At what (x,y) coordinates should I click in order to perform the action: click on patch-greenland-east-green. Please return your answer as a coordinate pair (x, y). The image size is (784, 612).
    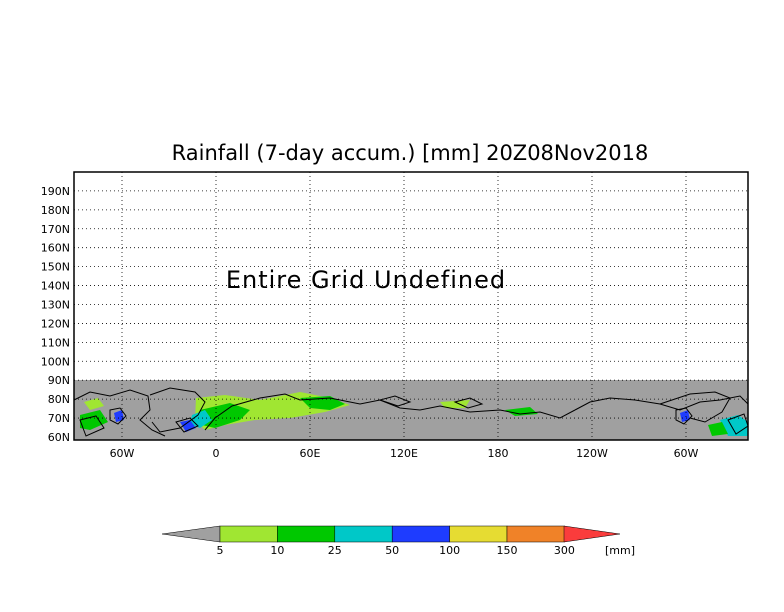
    Looking at the image, I should click on (718, 429).